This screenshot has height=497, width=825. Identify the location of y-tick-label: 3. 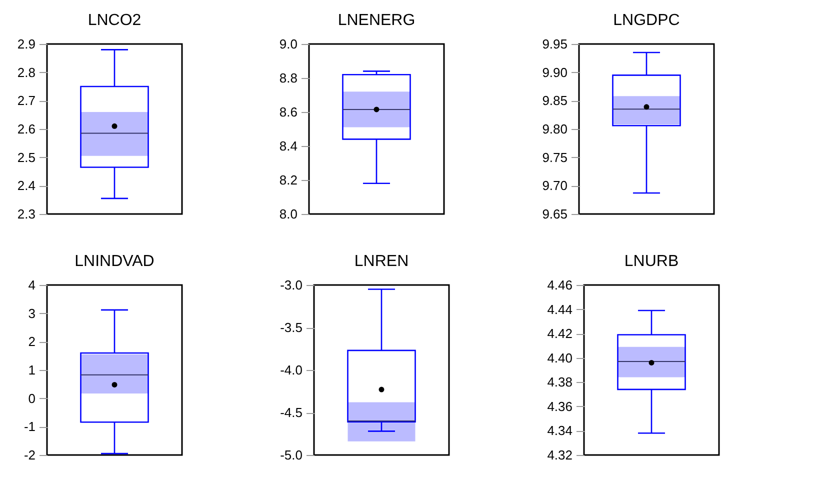
(32, 313).